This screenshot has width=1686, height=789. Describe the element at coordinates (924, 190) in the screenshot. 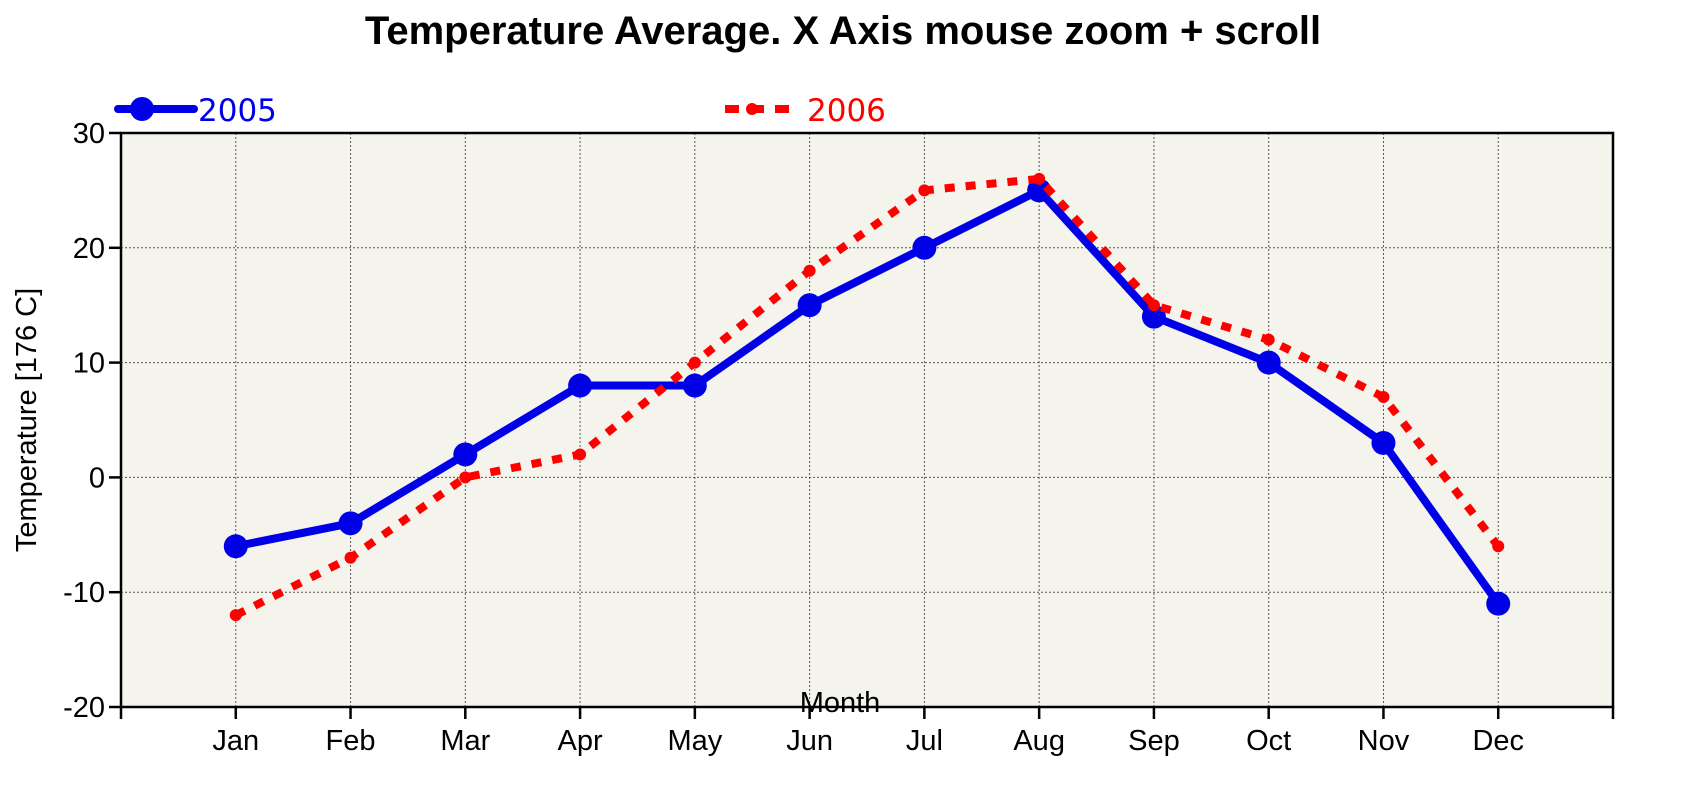

I see `data-point-2006-jul` at that location.